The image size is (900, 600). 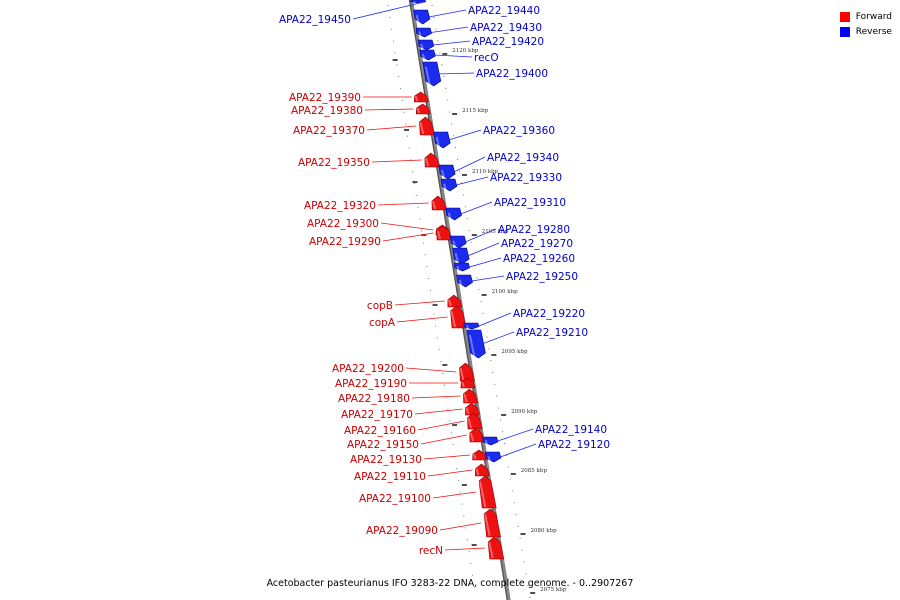 What do you see at coordinates (488, 278) in the screenshot?
I see `gene-APA22_19250-leader` at bounding box center [488, 278].